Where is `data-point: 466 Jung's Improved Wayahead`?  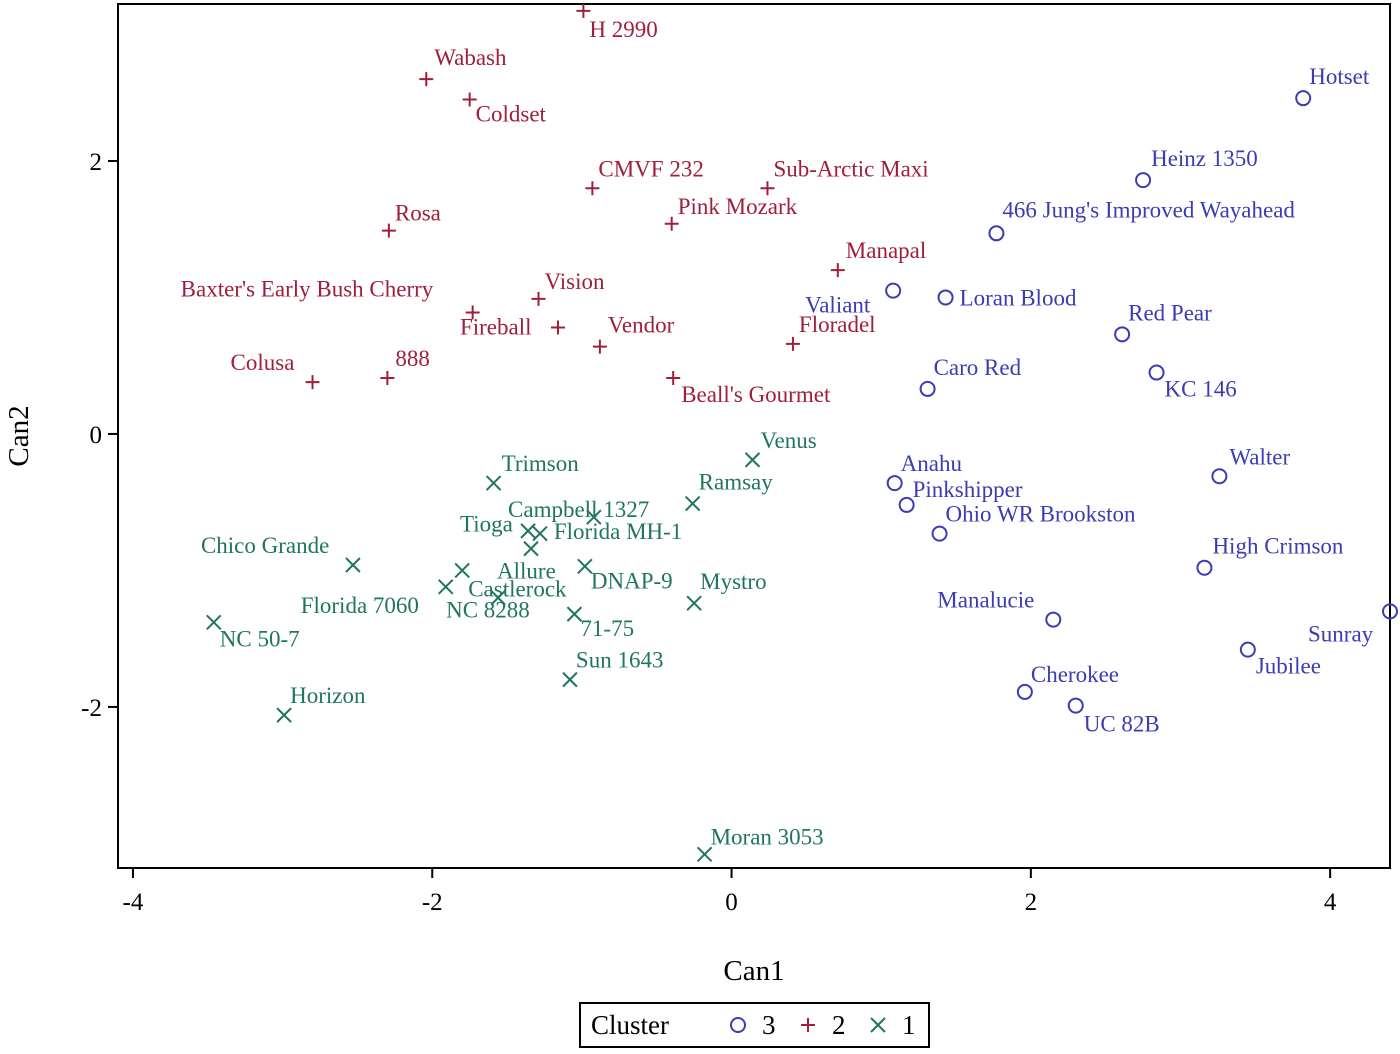 data-point: 466 Jung's Improved Wayahead is located at coordinates (1141, 219).